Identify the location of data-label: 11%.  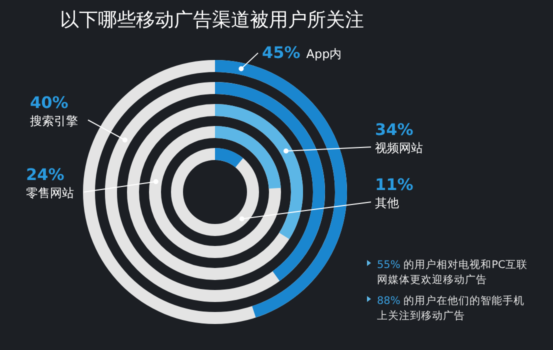
(394, 184).